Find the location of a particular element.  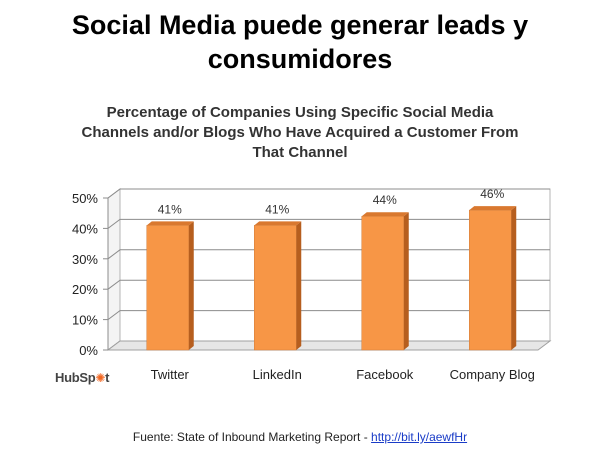

slide-title-line1: Social Media puede generar leads y is located at coordinates (300, 25).